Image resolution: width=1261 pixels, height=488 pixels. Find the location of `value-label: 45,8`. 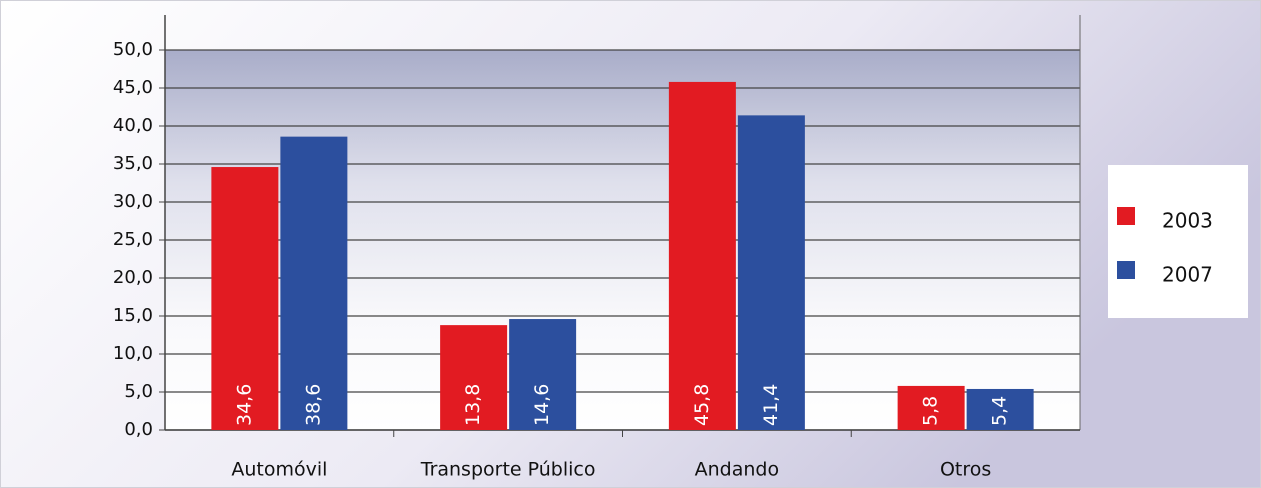

value-label: 45,8 is located at coordinates (702, 405).